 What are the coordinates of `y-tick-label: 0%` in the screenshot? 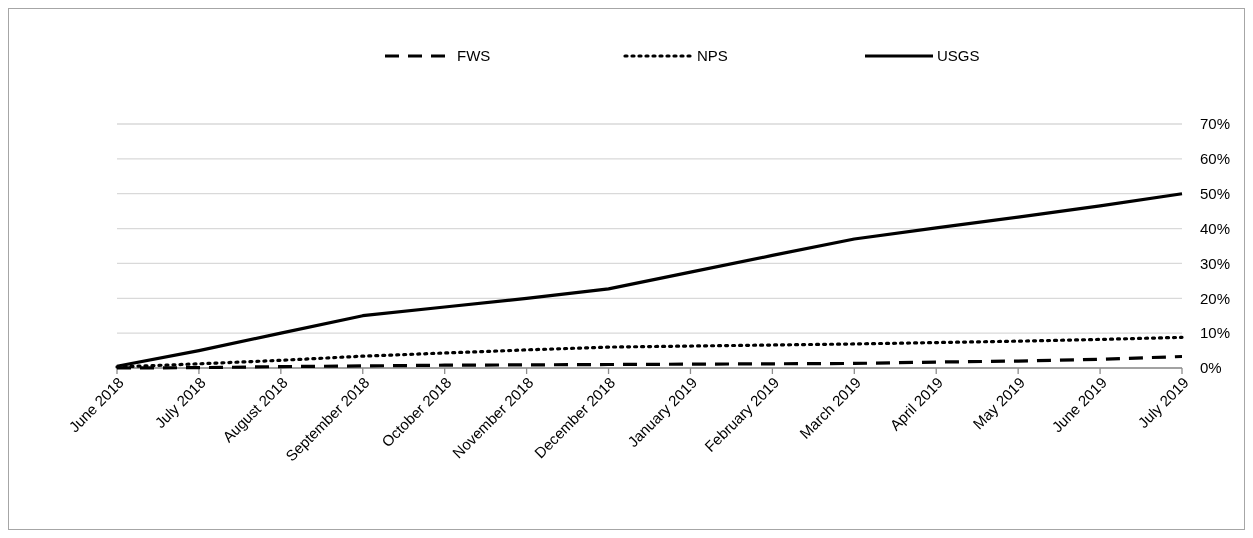 It's located at (1211, 368).